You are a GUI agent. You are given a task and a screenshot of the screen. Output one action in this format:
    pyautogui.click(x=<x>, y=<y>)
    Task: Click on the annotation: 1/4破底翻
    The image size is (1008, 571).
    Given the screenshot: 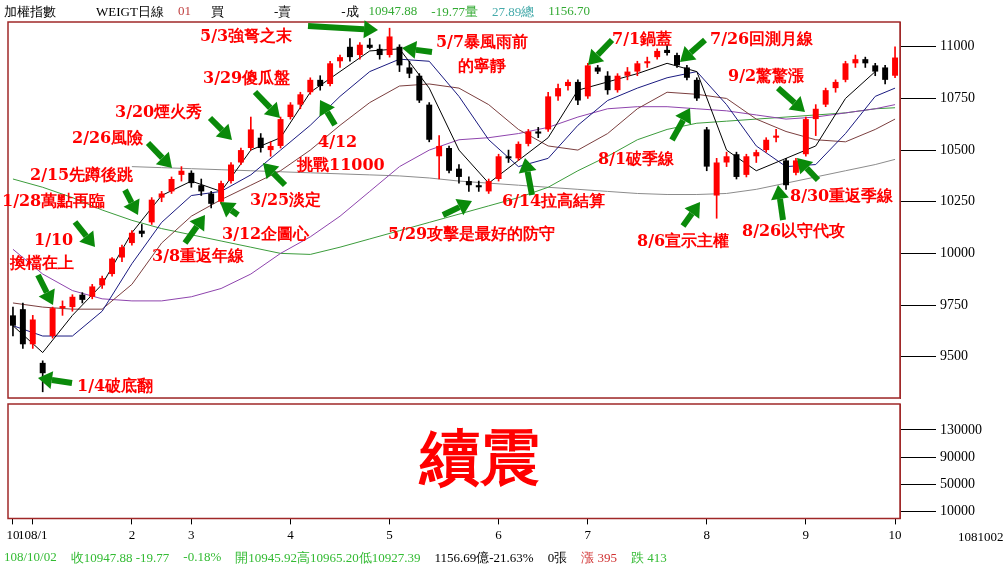 What is the action you would take?
    pyautogui.click(x=115, y=386)
    